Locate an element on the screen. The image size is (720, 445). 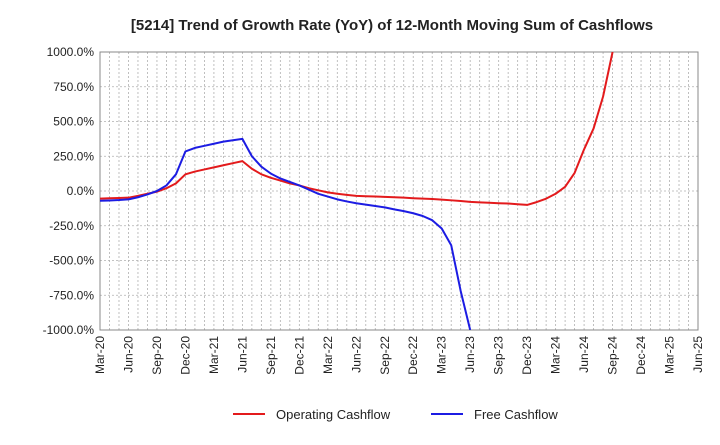
legend-item: Free Cashflow is located at coordinates (494, 414).